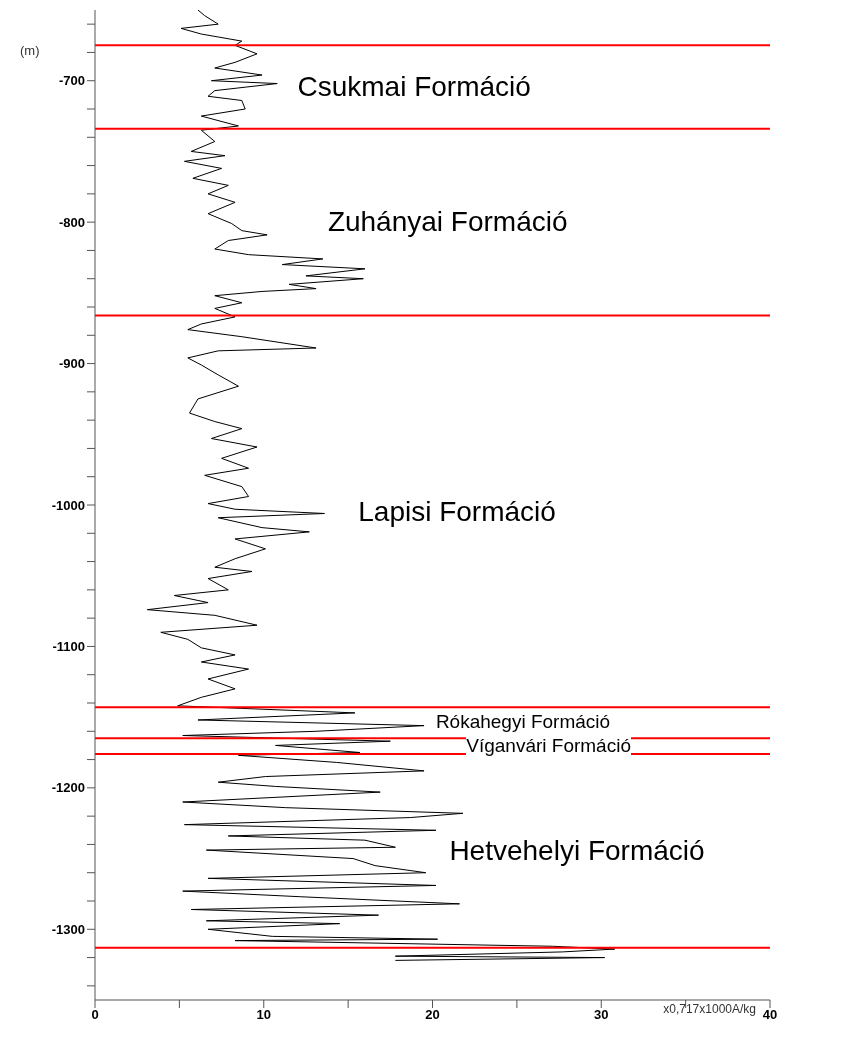 This screenshot has width=860, height=1045. Describe the element at coordinates (263, 1015) in the screenshot. I see `x-tick-label: 10` at that location.